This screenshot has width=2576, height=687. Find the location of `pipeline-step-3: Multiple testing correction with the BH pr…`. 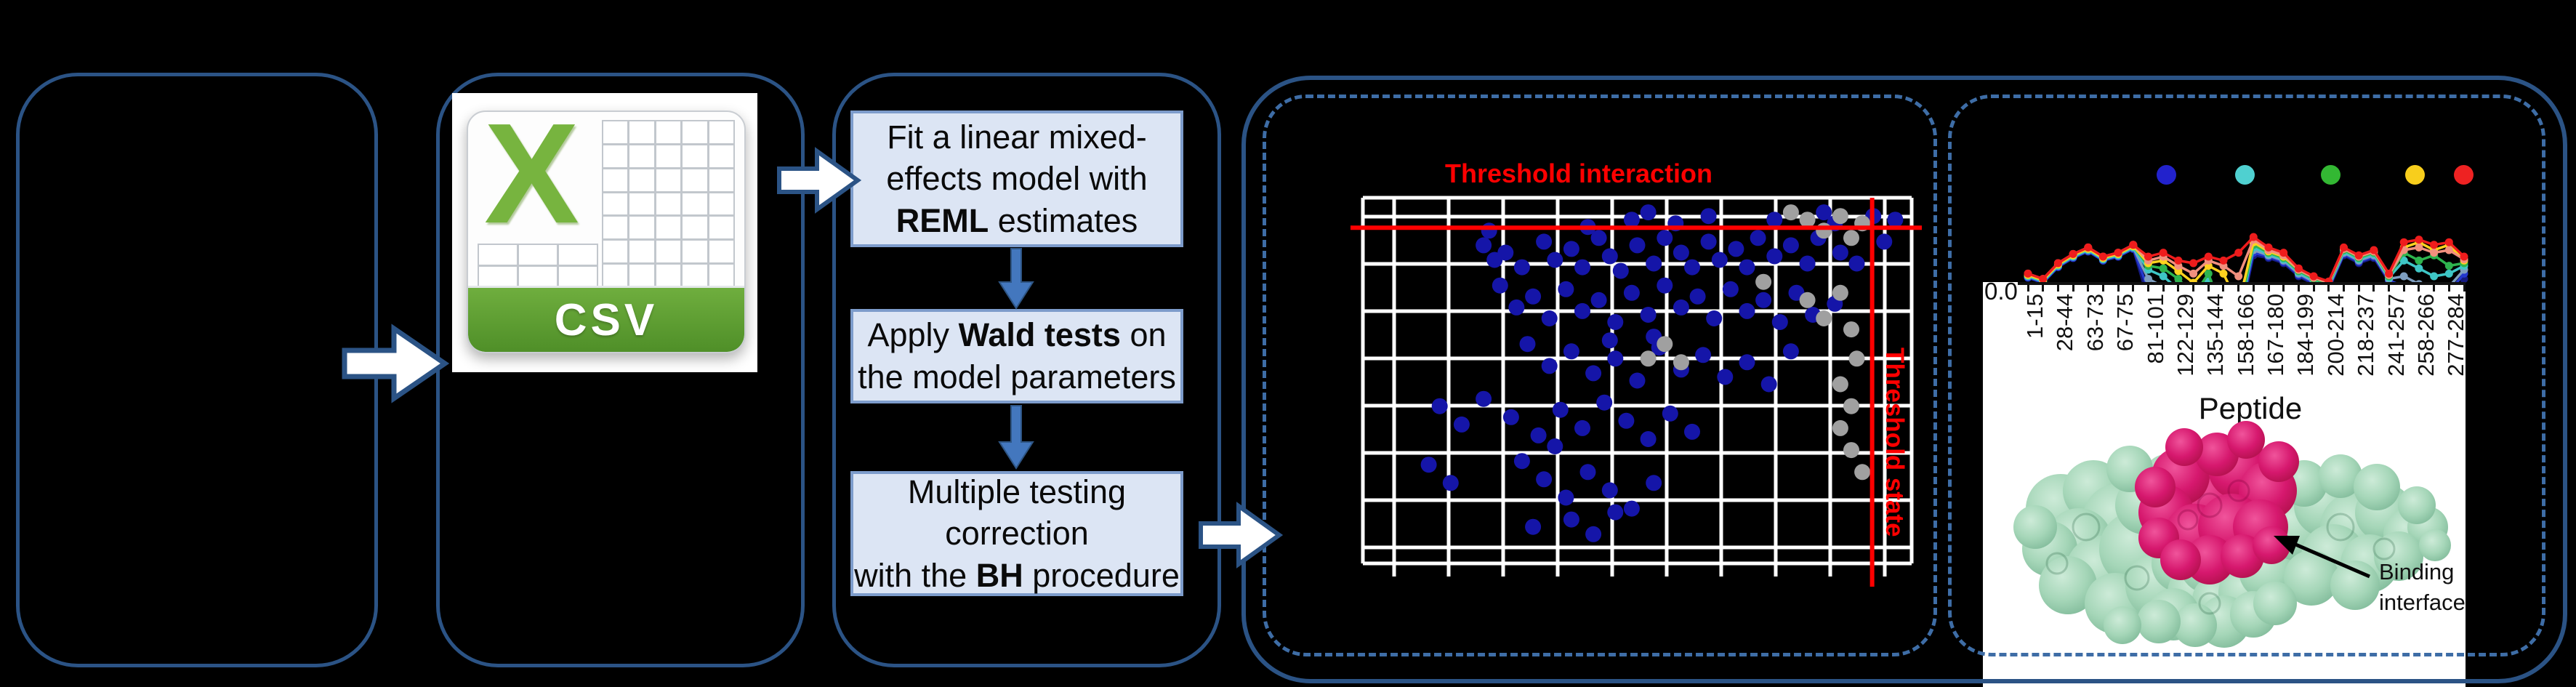

pipeline-step-3: Multiple testing correction with the BH pr… is located at coordinates (1016, 533).